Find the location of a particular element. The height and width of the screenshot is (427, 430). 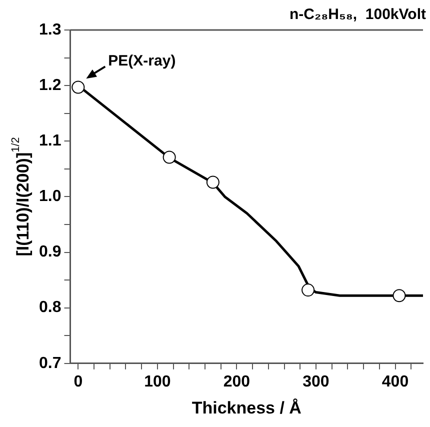

x-tick-label: 100 is located at coordinates (157, 381).